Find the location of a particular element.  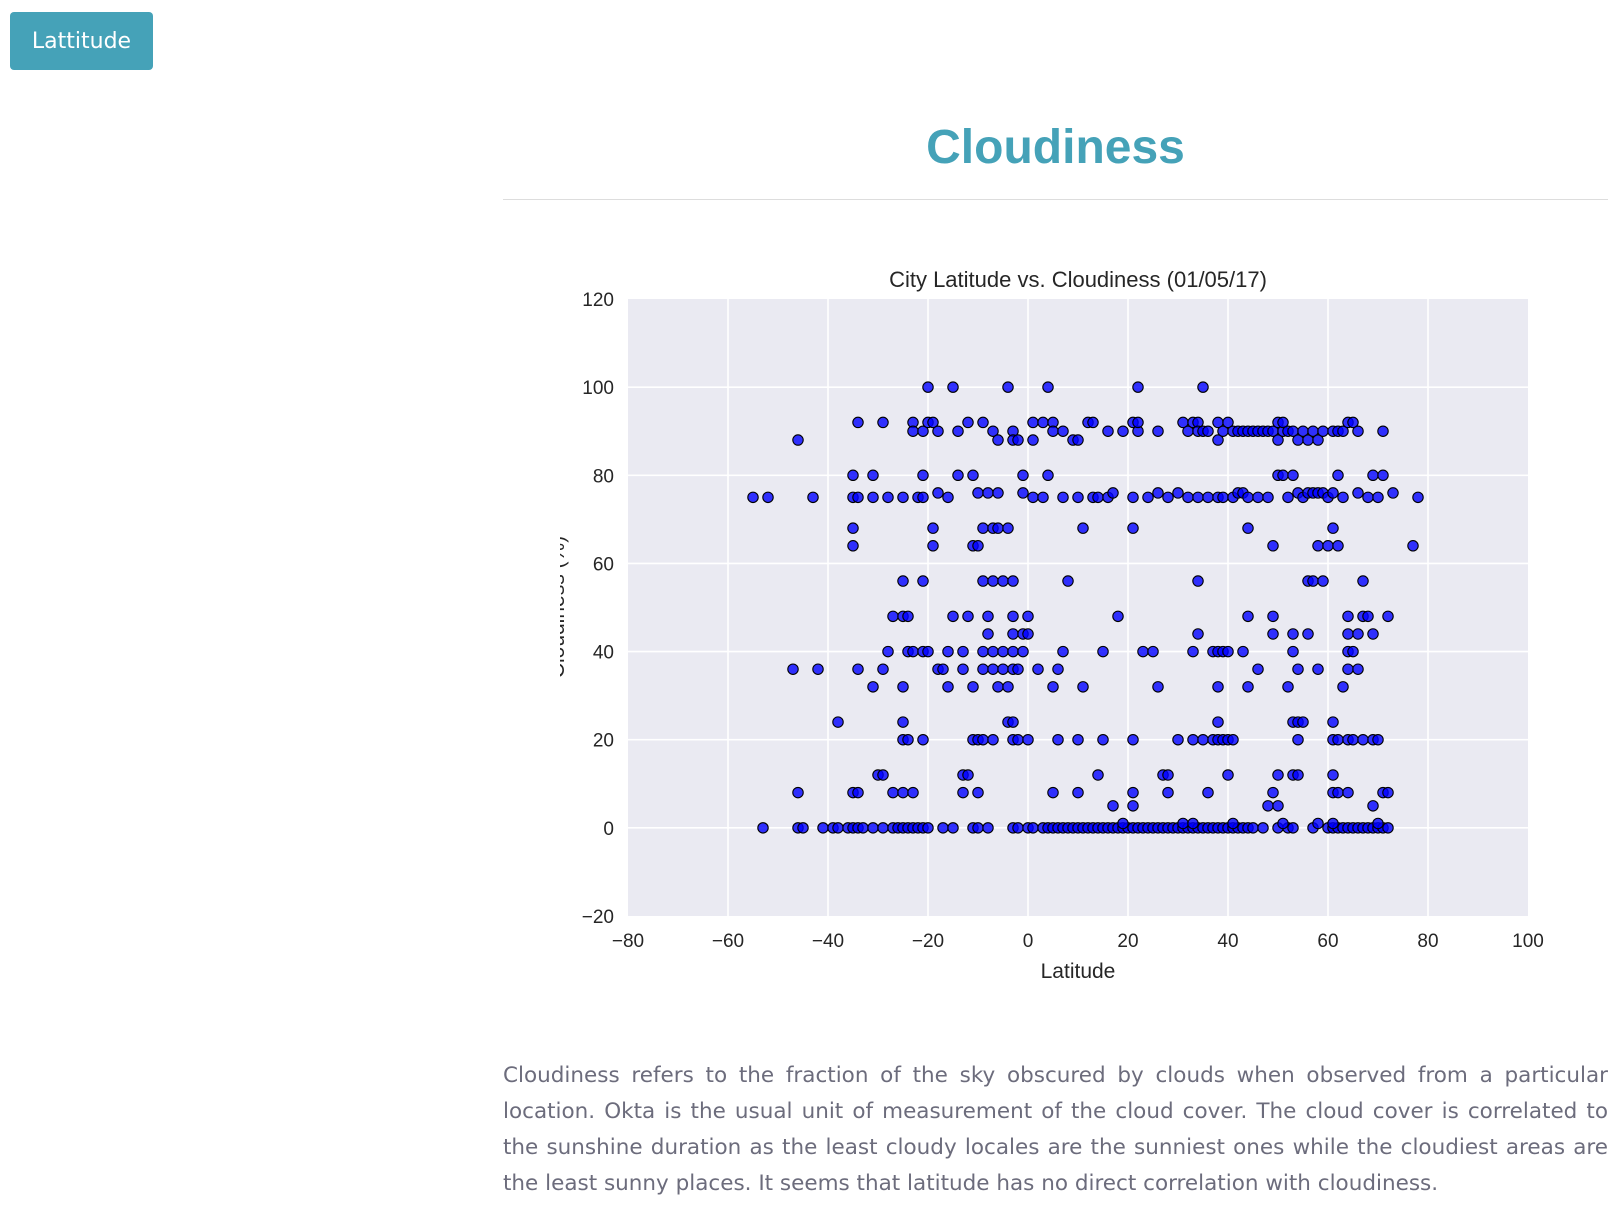

title-divider is located at coordinates (1055, 199).